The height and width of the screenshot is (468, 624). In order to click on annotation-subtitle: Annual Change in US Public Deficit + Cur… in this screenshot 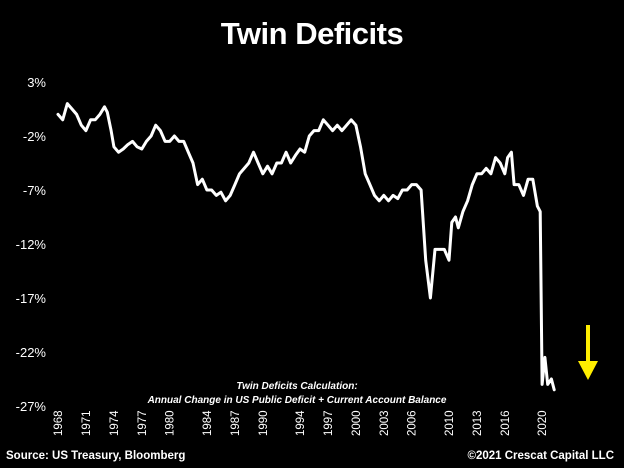, I will do `click(297, 400)`.